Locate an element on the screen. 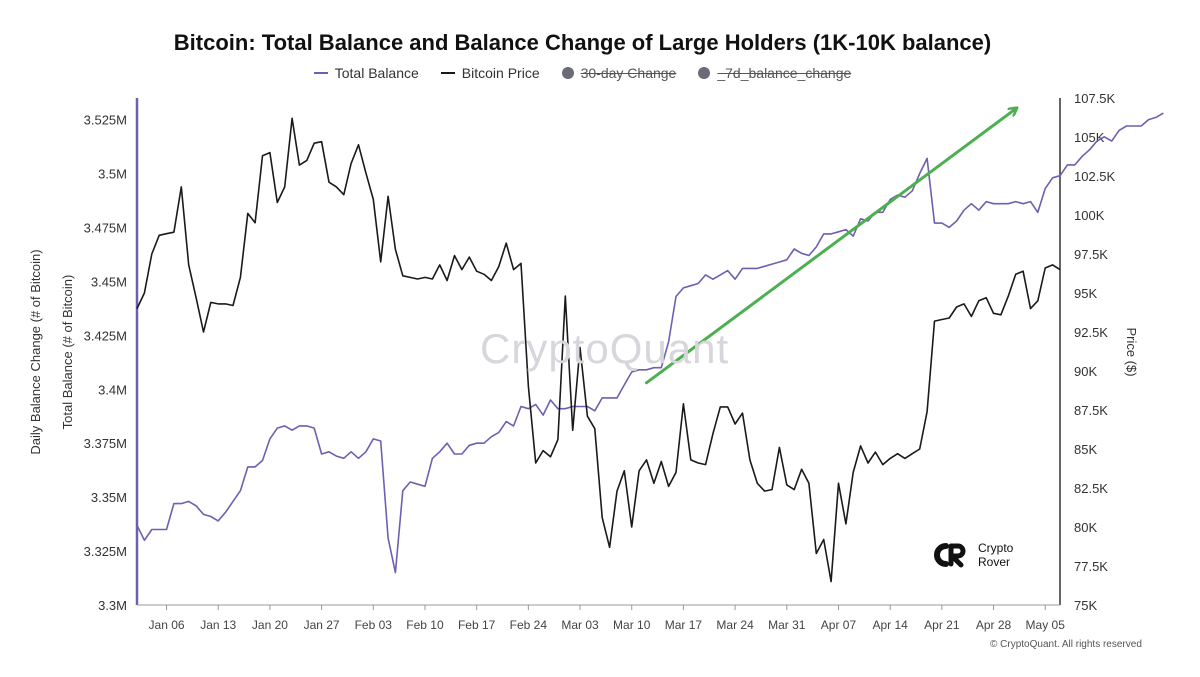 This screenshot has width=1200, height=677. x-tick-label: Feb 03 is located at coordinates (374, 625).